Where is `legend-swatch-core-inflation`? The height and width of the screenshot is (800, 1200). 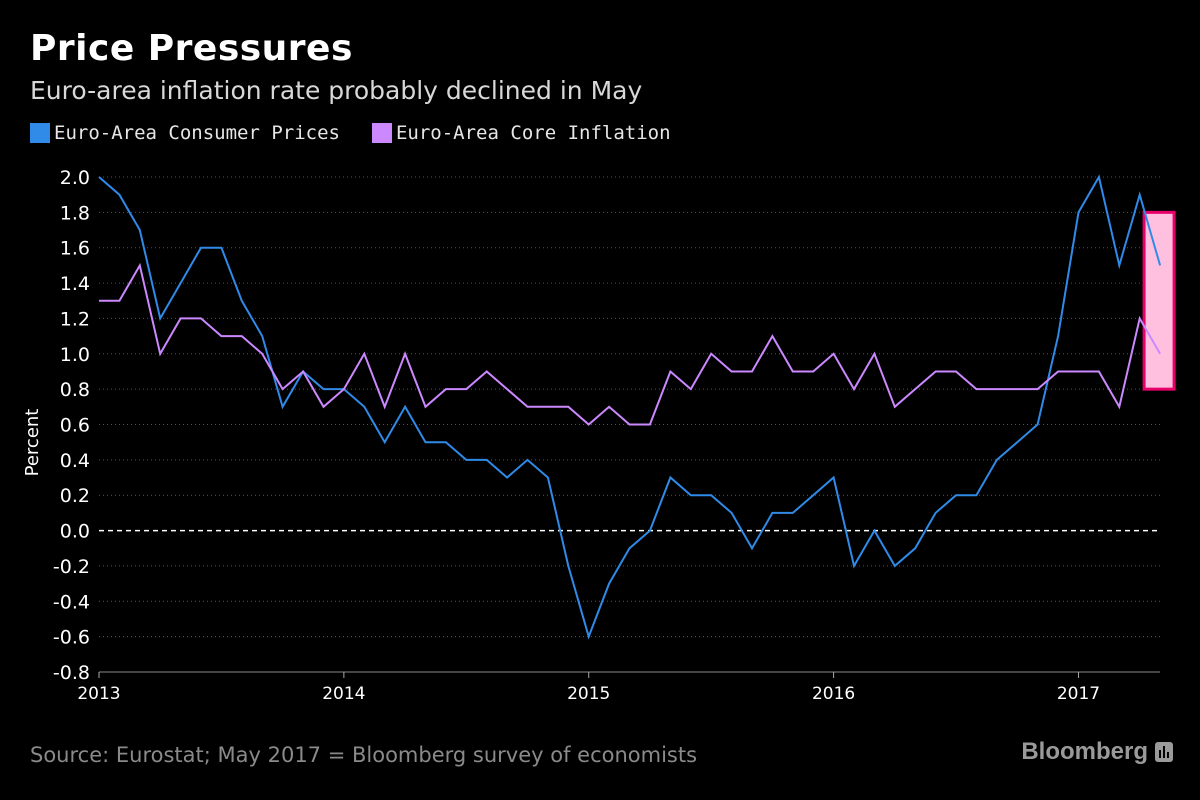
legend-swatch-core-inflation is located at coordinates (381, 133).